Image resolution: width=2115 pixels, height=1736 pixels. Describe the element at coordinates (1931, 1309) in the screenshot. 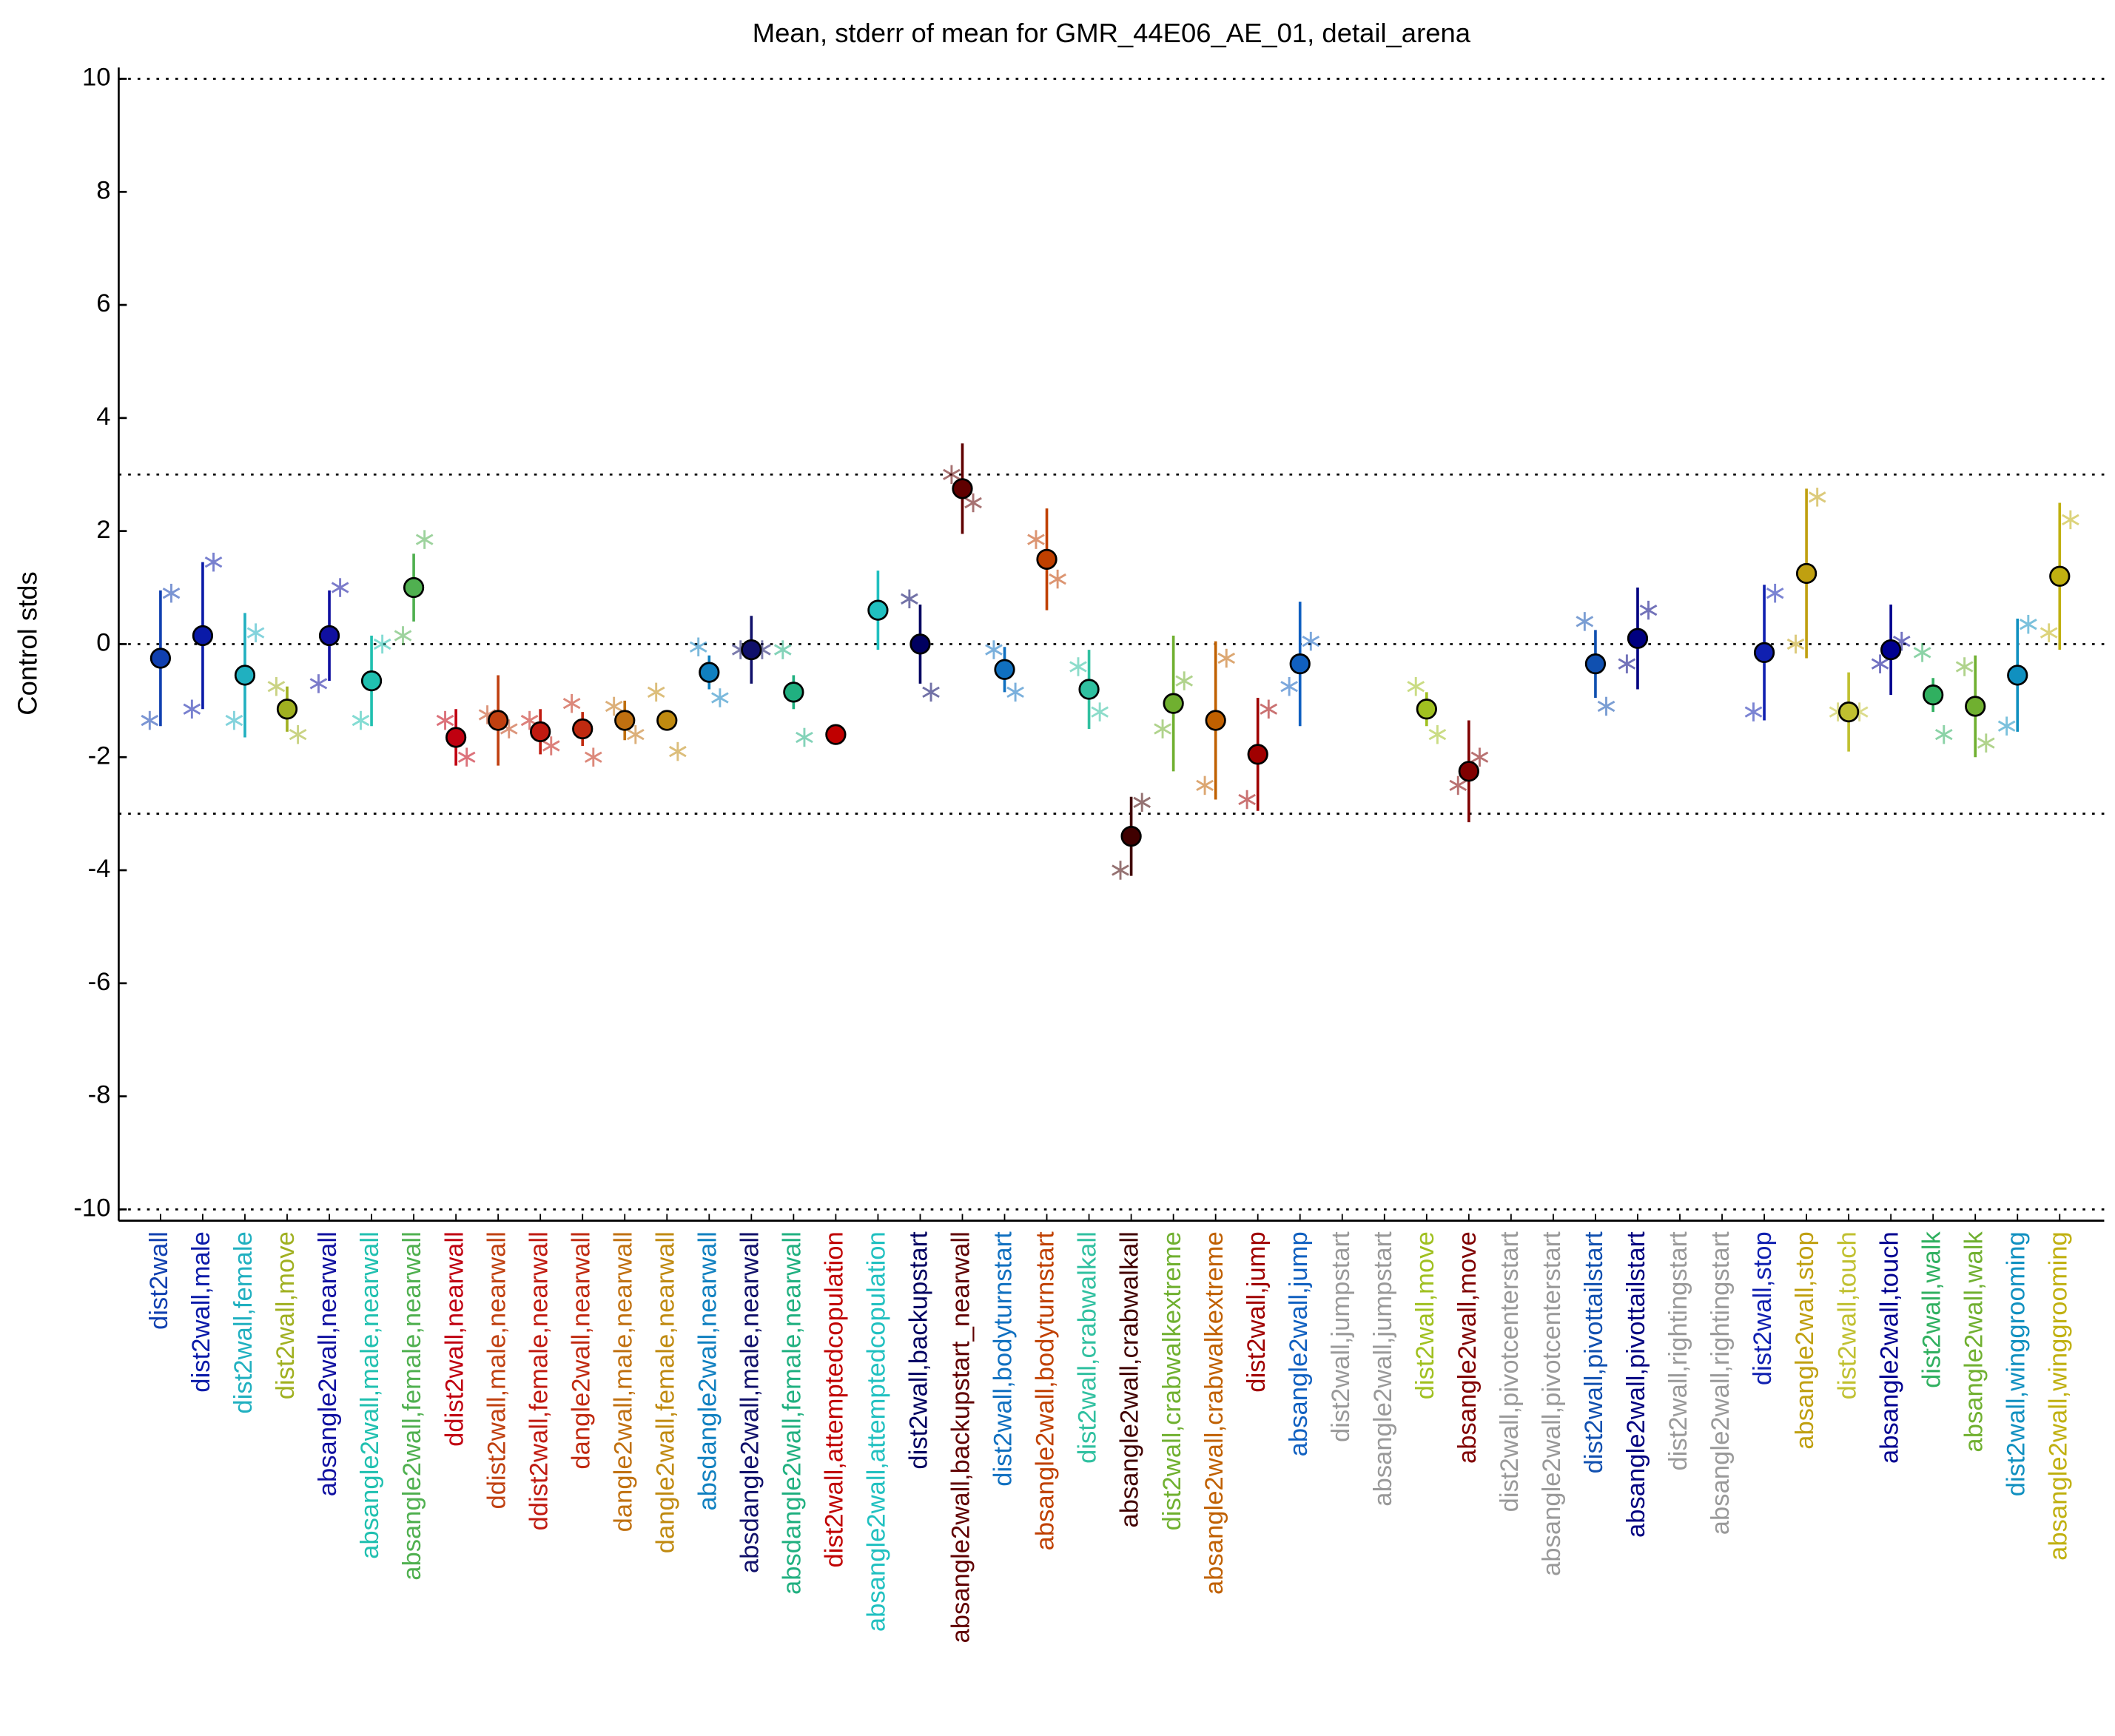

I see `x-tick-label: dist2wall,walk` at that location.